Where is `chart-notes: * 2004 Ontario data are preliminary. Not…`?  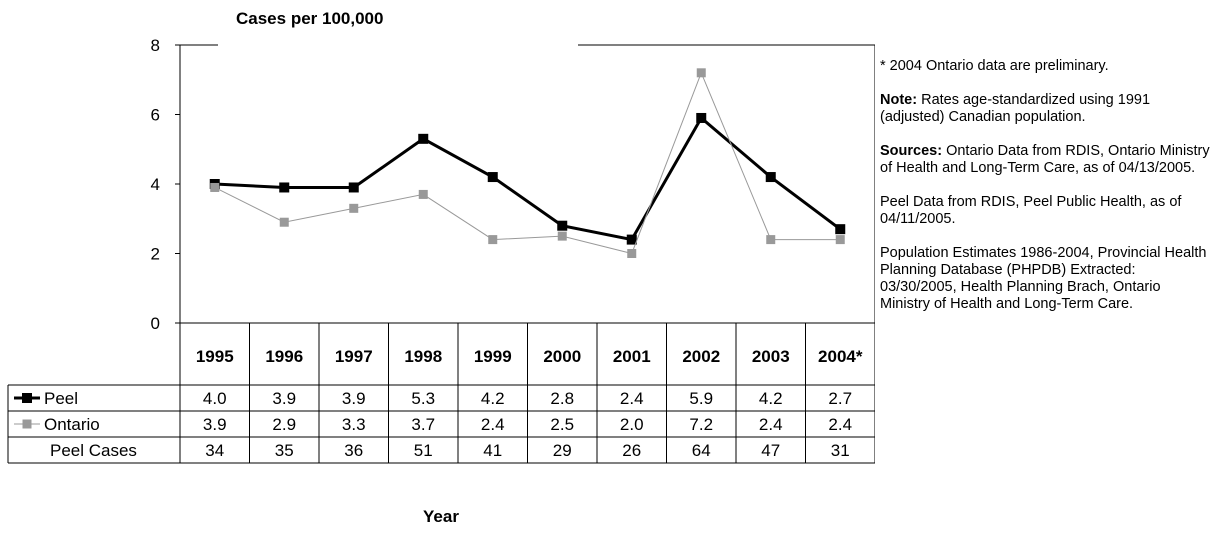
chart-notes: * 2004 Ontario data are preliminary. Not… is located at coordinates (1045, 194).